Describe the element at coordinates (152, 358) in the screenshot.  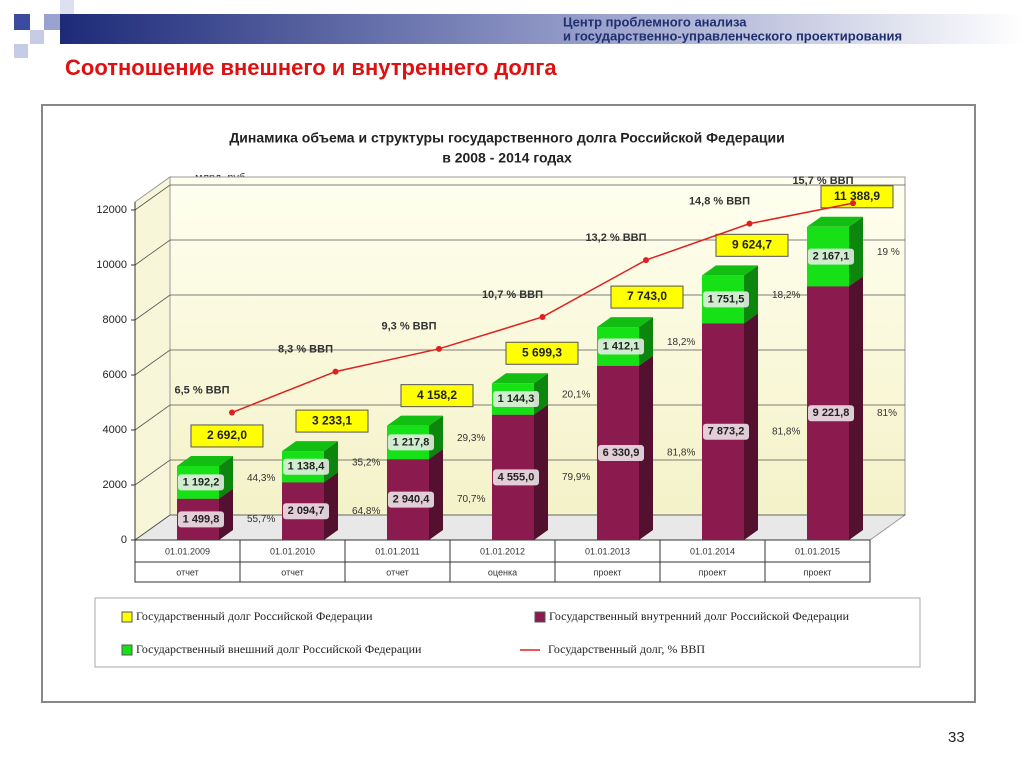
I see `side-wall` at that location.